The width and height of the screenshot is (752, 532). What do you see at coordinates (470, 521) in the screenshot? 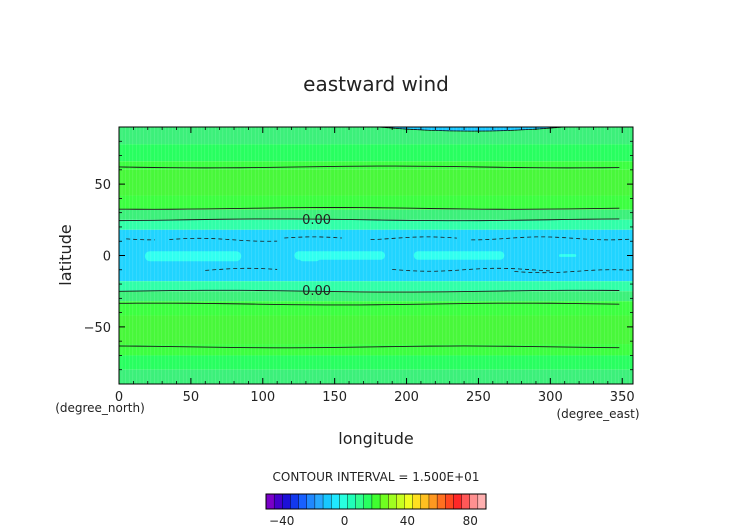
I see `colorbar-tick-label-80: 80` at bounding box center [470, 521].